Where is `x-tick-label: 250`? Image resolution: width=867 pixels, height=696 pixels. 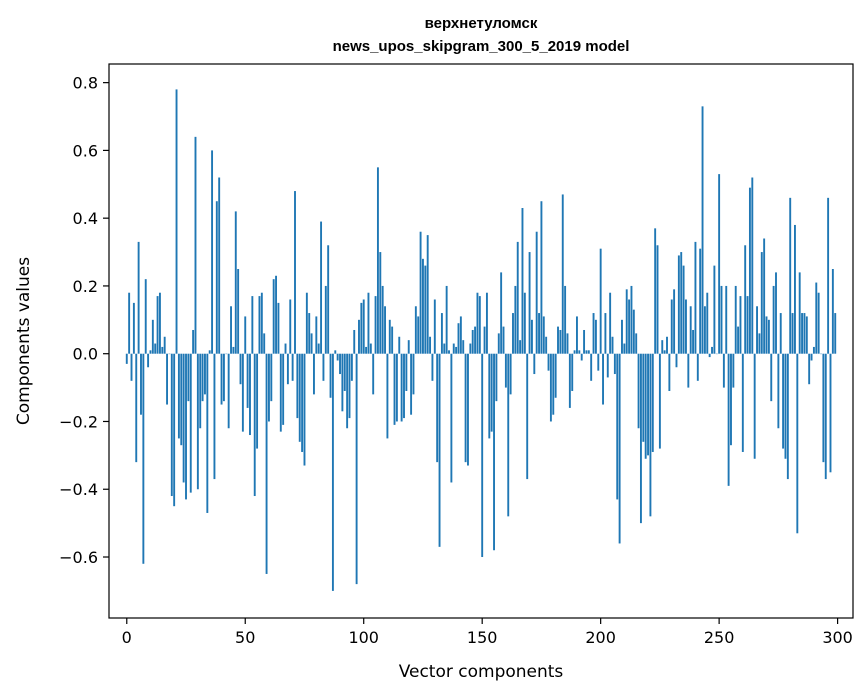
x-tick-label: 250 is located at coordinates (719, 637).